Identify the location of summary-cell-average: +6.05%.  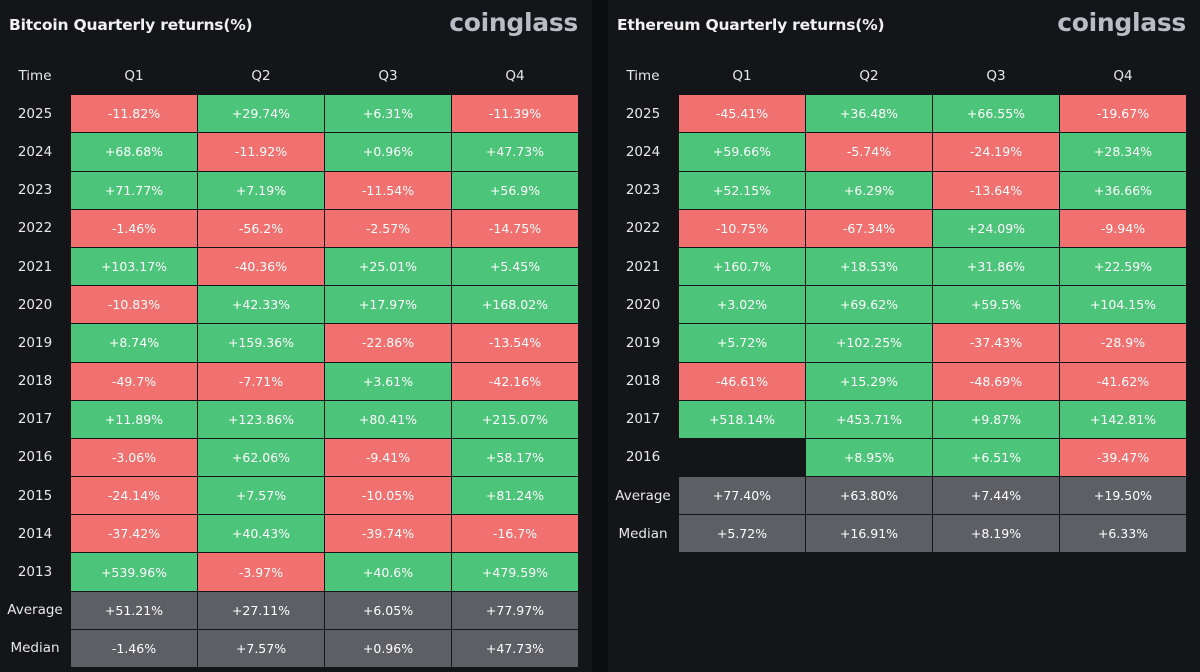
(388, 610).